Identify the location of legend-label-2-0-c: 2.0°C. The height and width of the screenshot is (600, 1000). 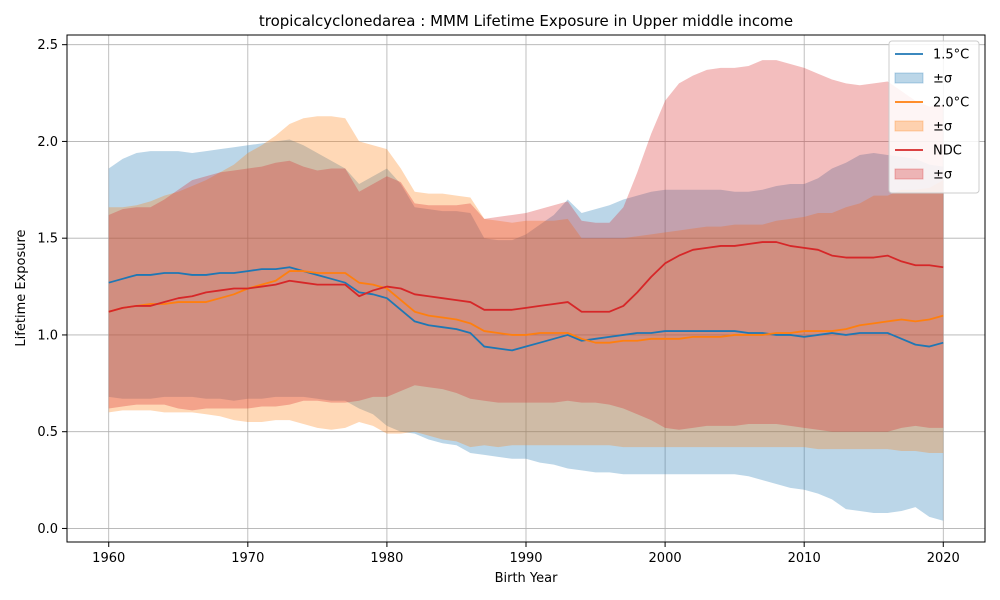
(951, 103).